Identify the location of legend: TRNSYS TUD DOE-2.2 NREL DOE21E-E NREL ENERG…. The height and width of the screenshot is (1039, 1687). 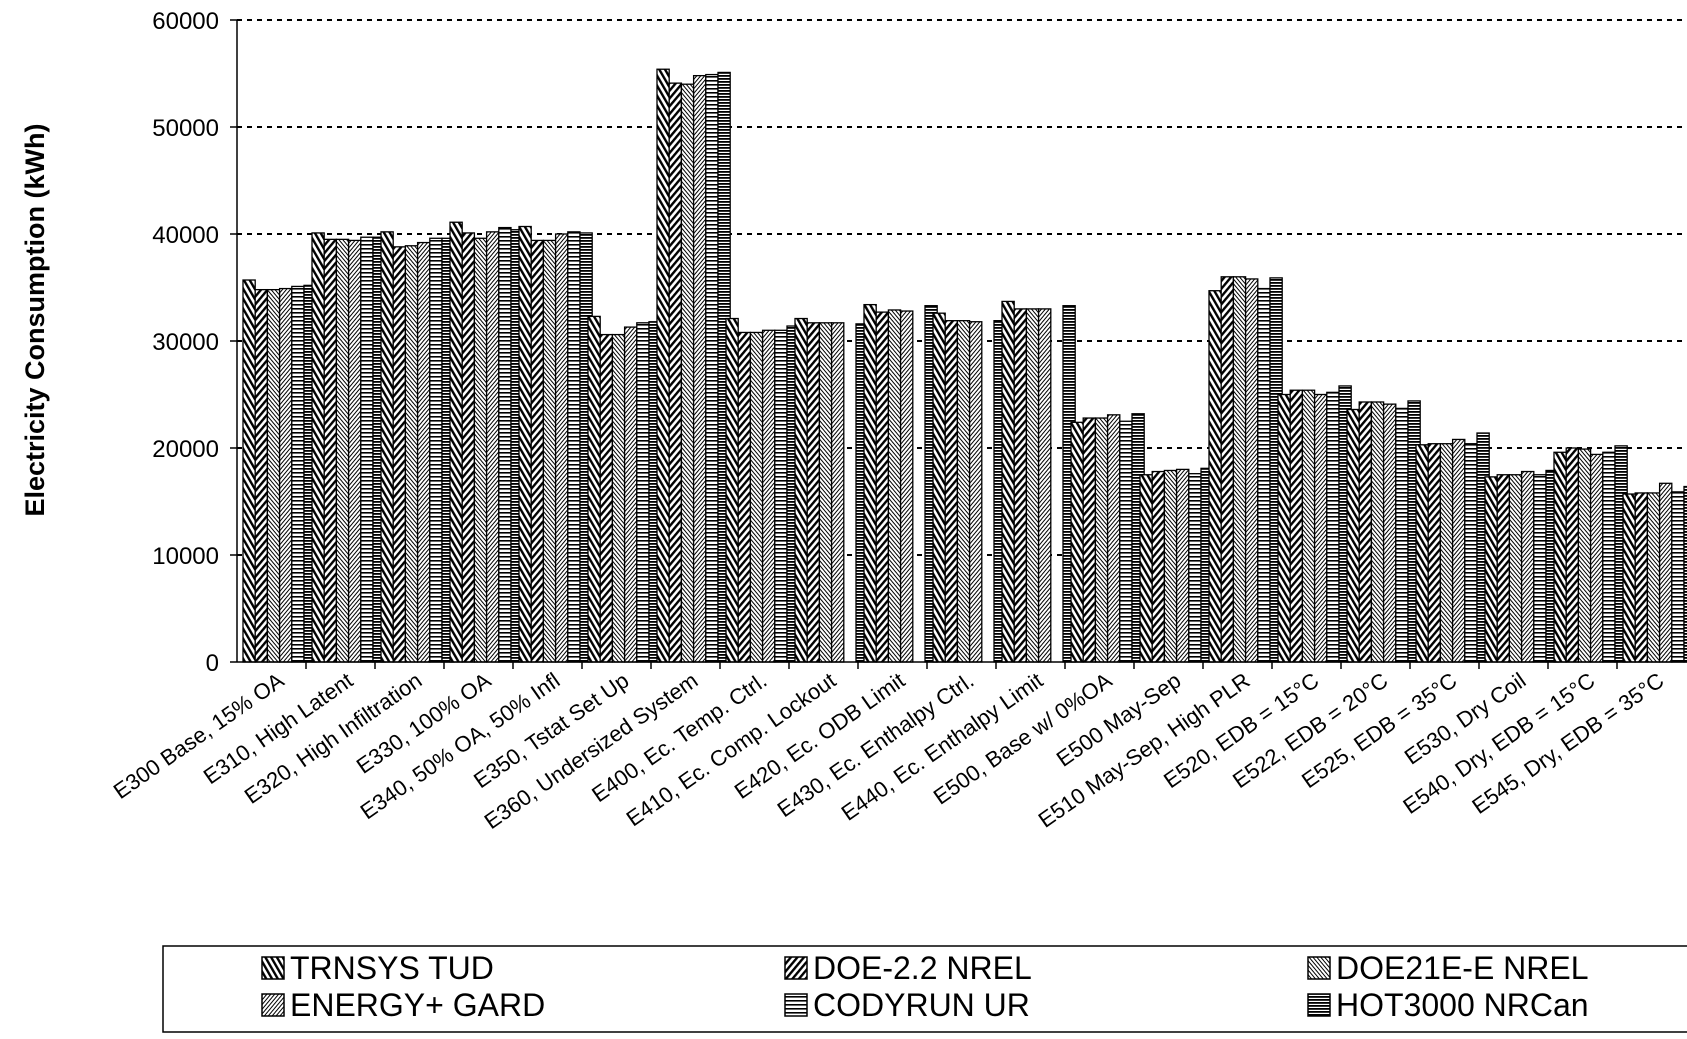
(924, 989).